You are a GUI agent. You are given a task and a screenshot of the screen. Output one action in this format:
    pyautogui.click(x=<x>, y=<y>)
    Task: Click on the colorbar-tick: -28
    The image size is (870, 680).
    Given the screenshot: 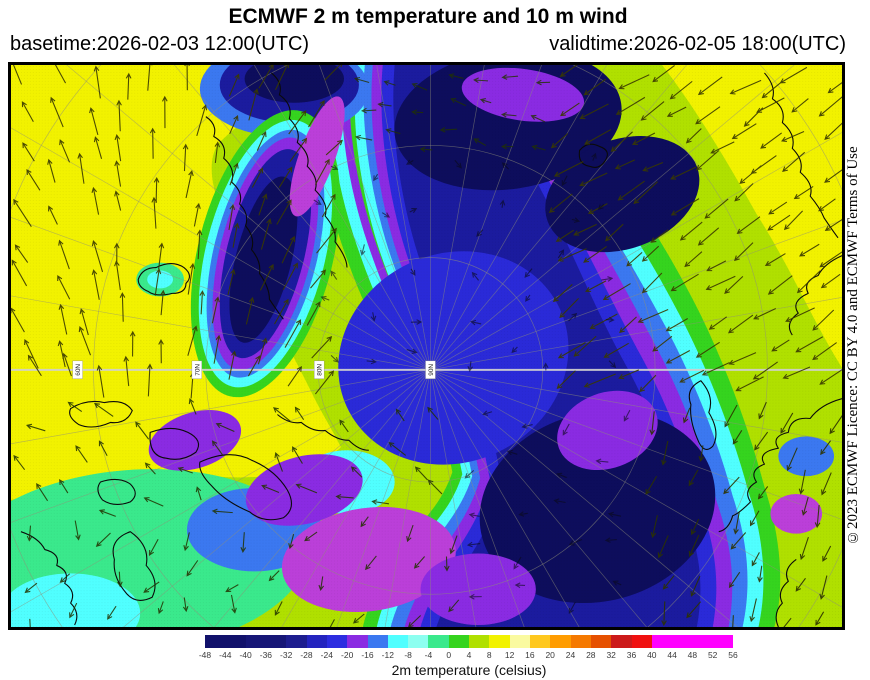 What is the action you would take?
    pyautogui.click(x=306, y=655)
    